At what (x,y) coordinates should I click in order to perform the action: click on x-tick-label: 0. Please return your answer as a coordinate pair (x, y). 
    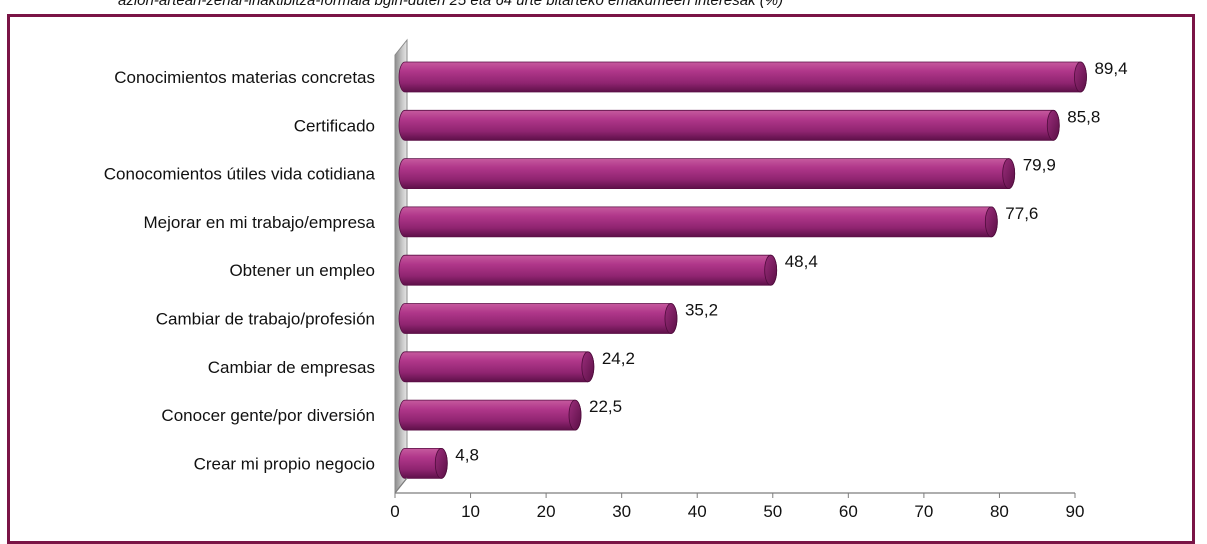
    Looking at the image, I should click on (394, 511).